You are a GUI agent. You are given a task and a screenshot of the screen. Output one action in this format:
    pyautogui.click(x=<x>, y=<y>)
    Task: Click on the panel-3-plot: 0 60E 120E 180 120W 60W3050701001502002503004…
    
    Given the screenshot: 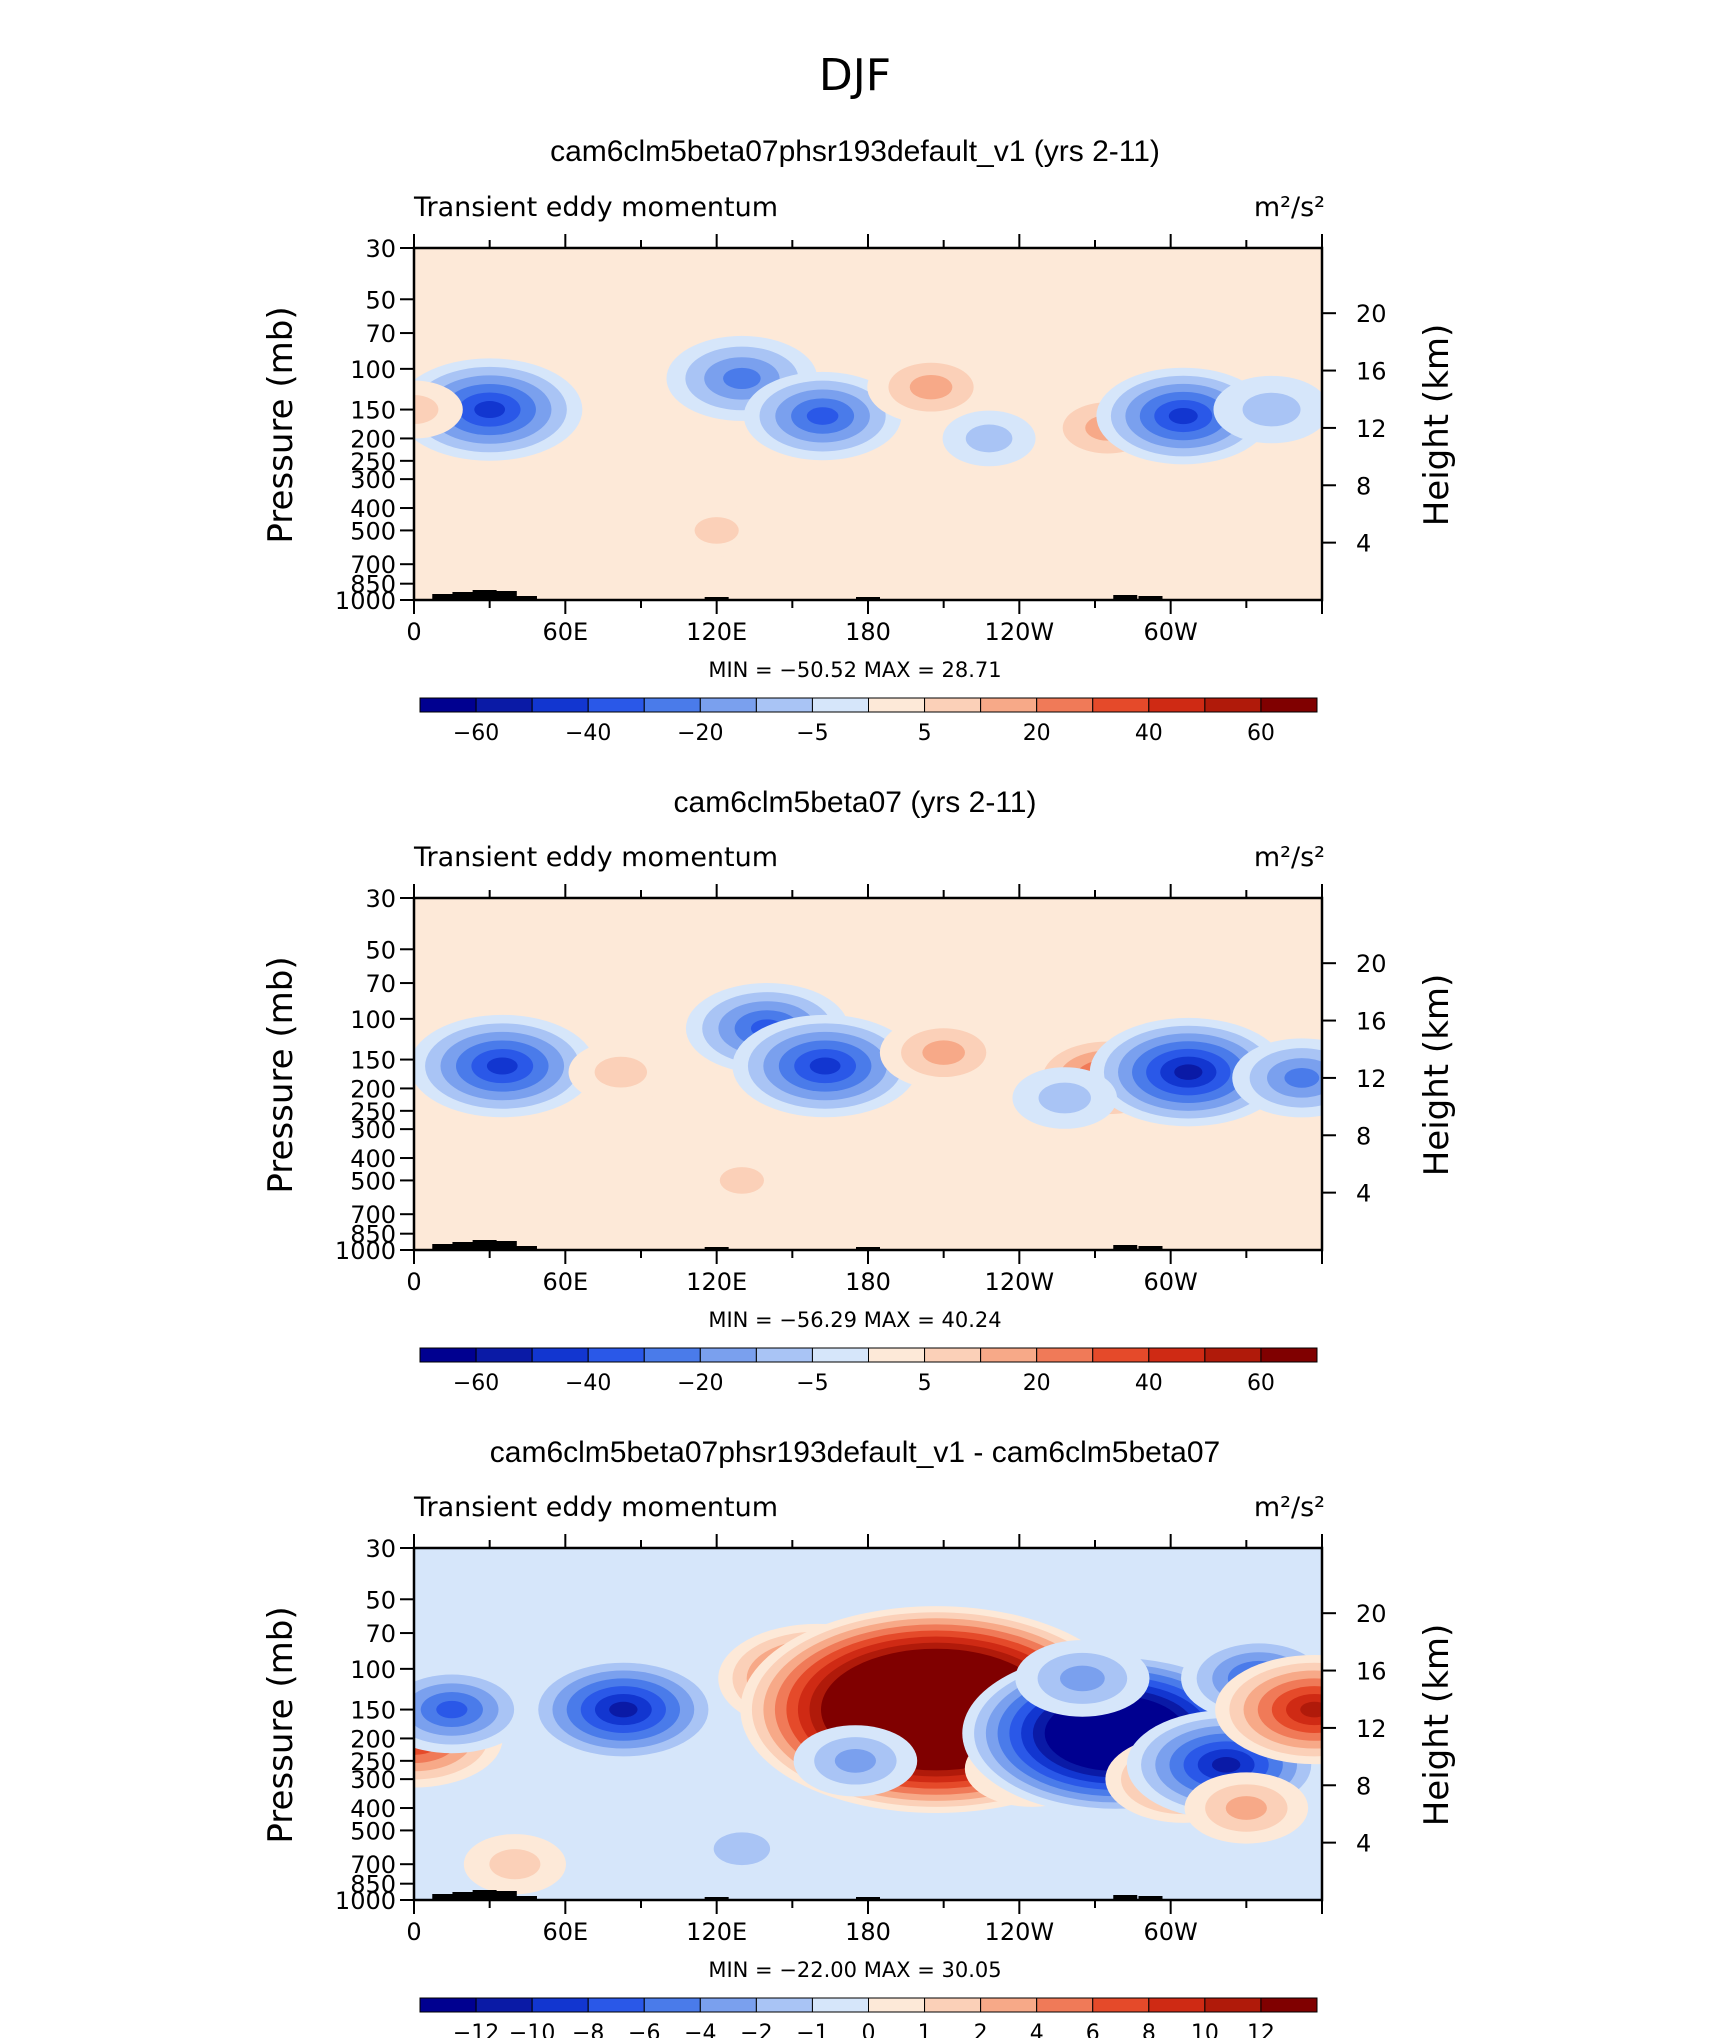 What is the action you would take?
    pyautogui.click(x=861, y=1740)
    